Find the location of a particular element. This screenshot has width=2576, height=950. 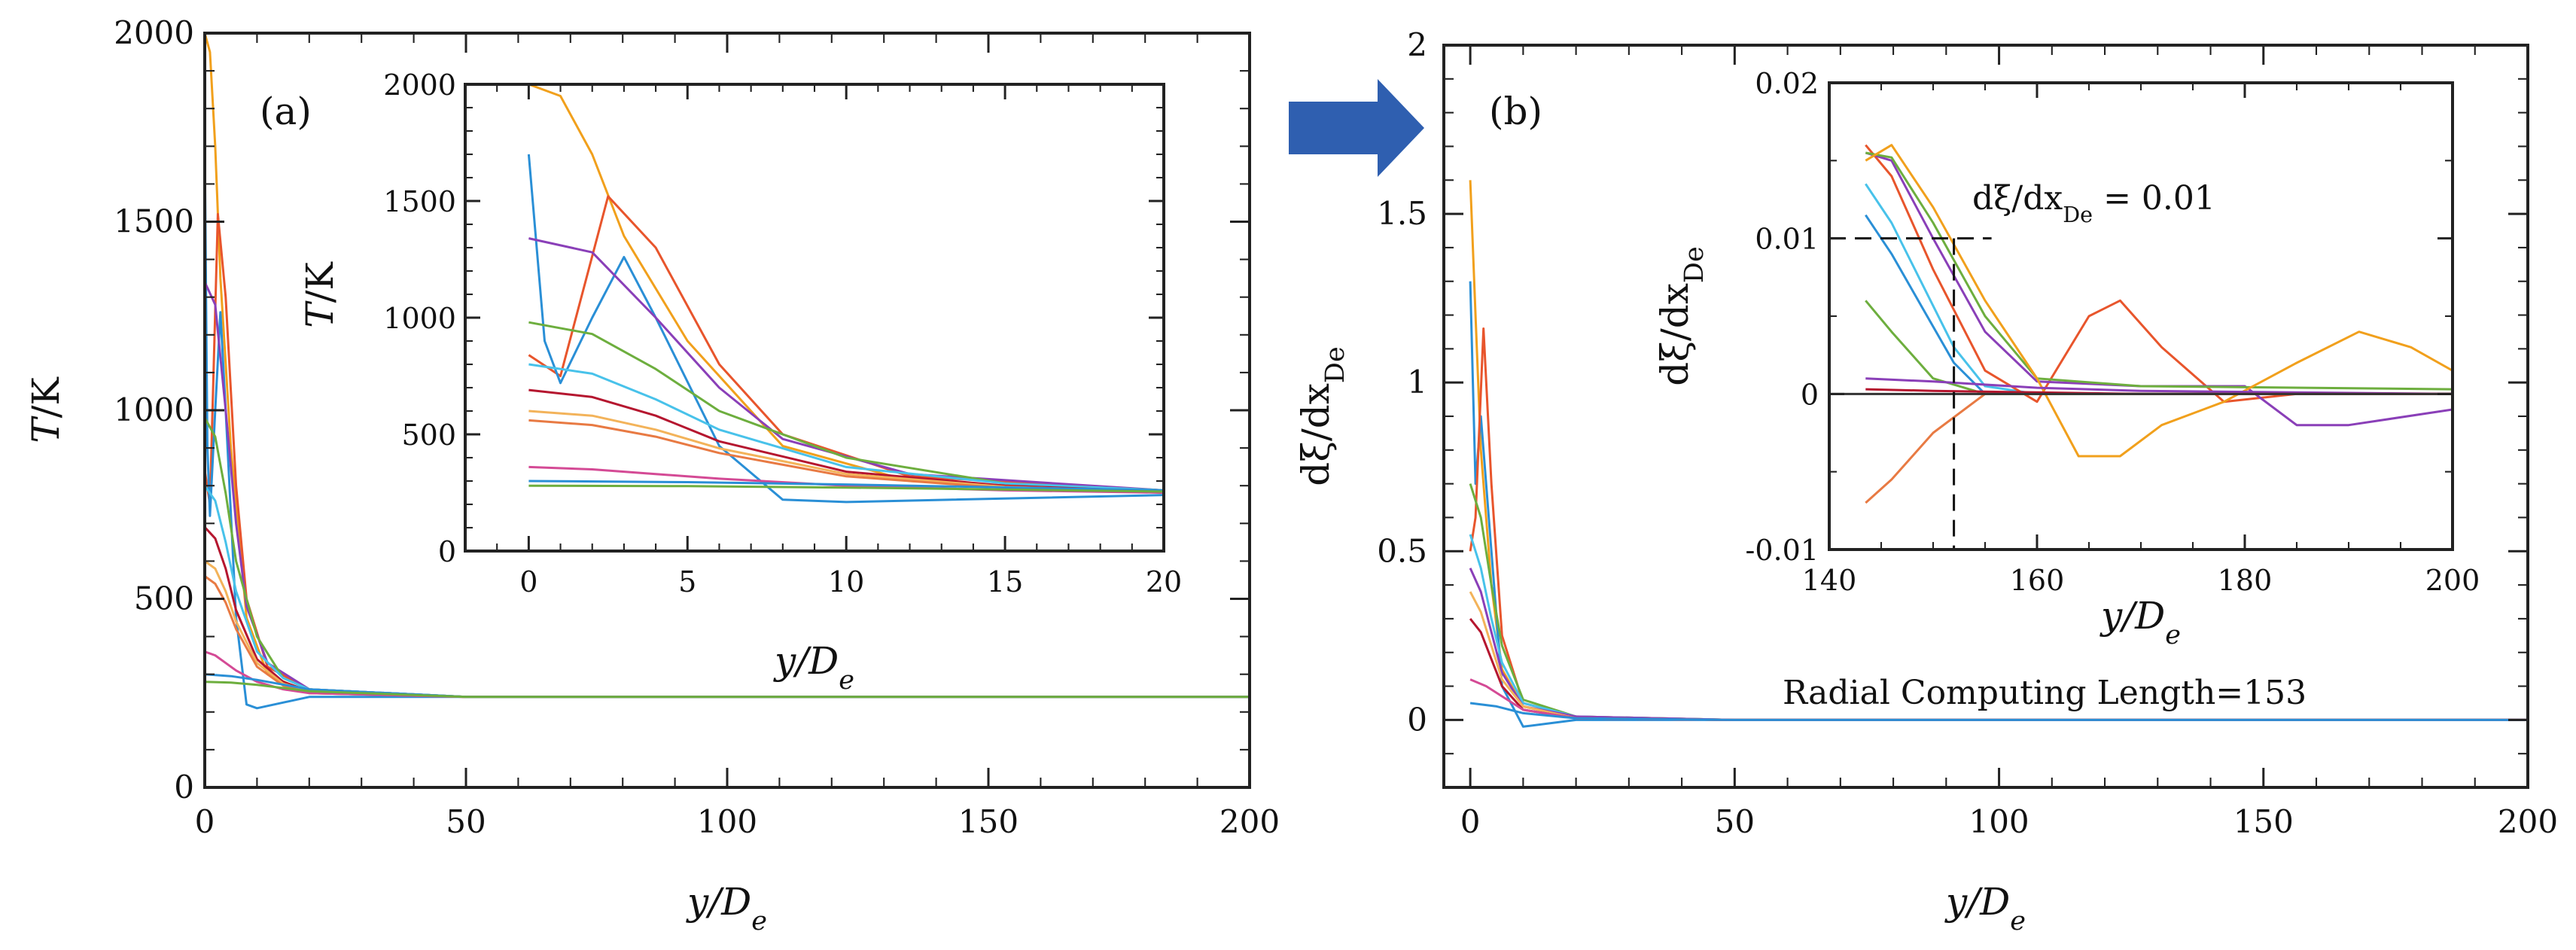

y-tick-label: 0.5 is located at coordinates (1402, 550).